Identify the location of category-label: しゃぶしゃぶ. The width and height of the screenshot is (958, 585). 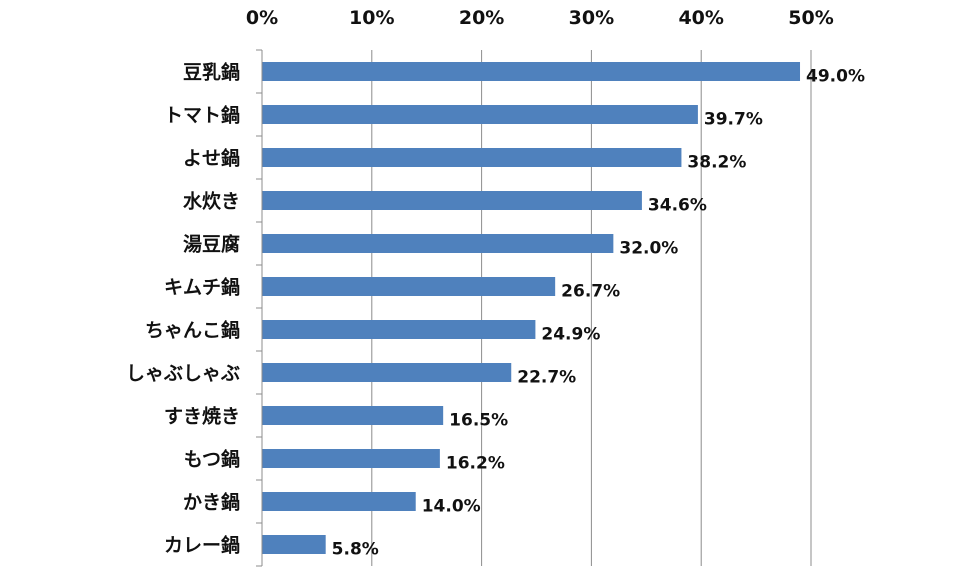
(183, 374).